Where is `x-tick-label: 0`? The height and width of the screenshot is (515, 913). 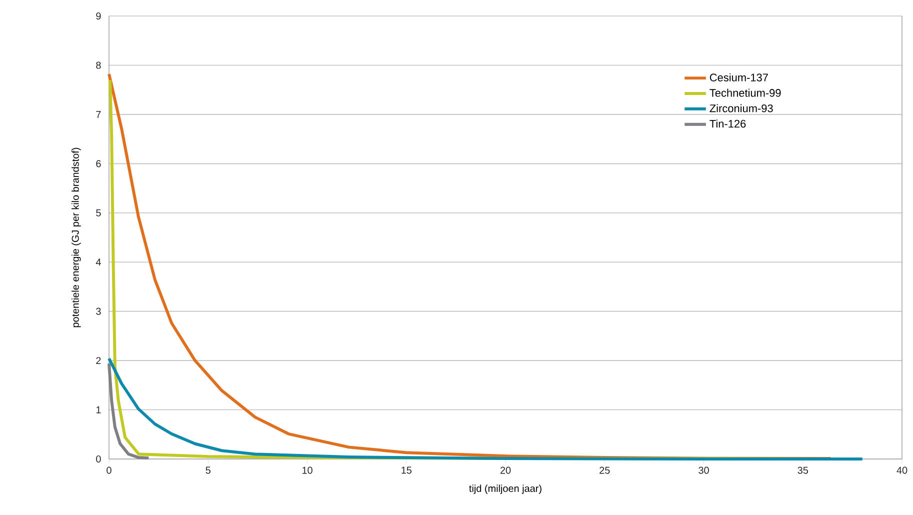 x-tick-label: 0 is located at coordinates (109, 470).